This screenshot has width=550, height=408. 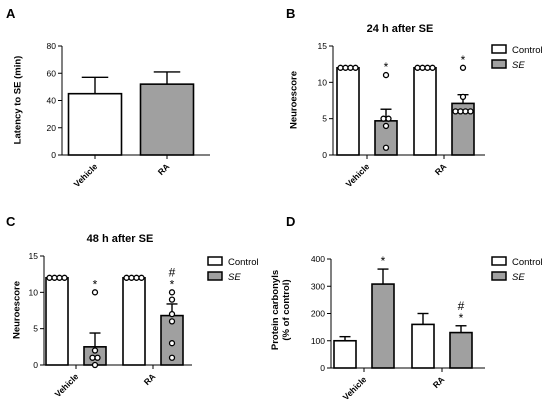 I want to click on y-axis-label-line: Latency to SE (min), so click(x=18, y=100).